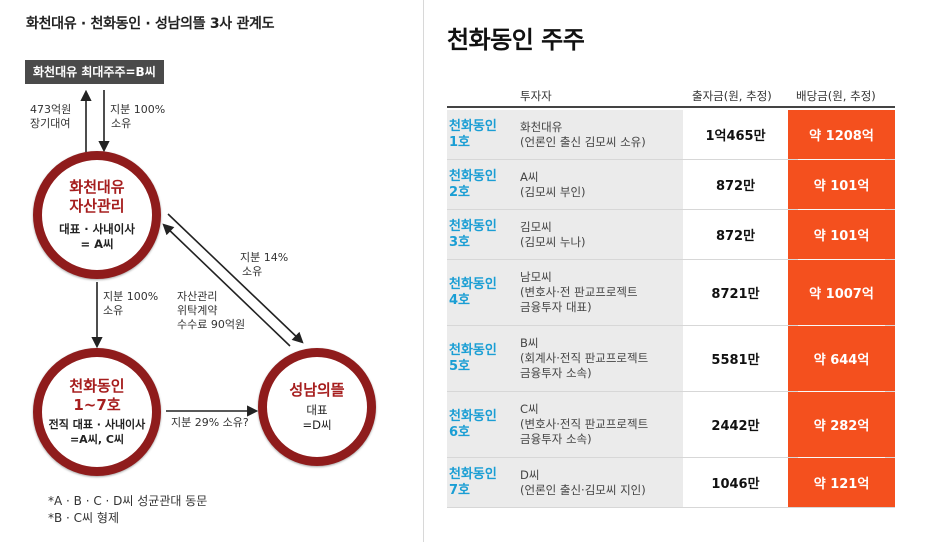 Image resolution: width=935 pixels, height=542 pixels. Describe the element at coordinates (480, 358) in the screenshot. I see `fund-name-cell: 천화동인 5호` at that location.